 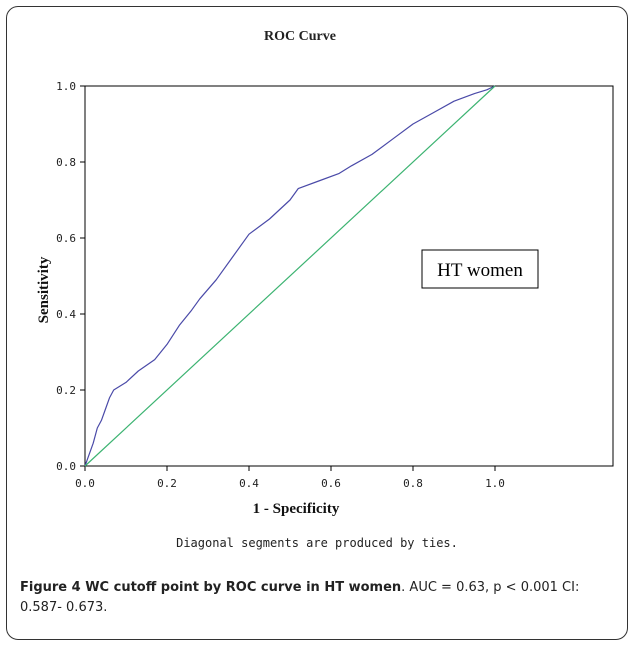 What do you see at coordinates (249, 483) in the screenshot?
I see `x-tick-label: 0.4` at bounding box center [249, 483].